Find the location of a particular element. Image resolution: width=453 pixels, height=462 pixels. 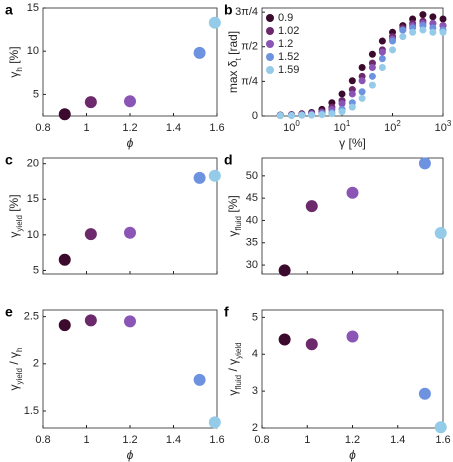

y-tick-label: 3π/4 is located at coordinates (246, 12).